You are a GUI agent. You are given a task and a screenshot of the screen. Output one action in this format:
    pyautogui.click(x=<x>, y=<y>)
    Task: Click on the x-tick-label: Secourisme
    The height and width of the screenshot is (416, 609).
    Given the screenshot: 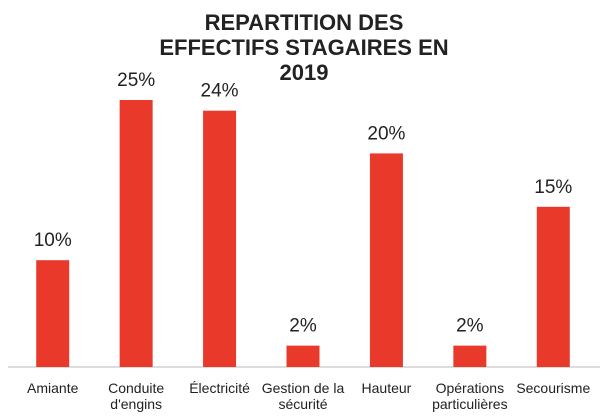 What is the action you would take?
    pyautogui.click(x=553, y=388)
    